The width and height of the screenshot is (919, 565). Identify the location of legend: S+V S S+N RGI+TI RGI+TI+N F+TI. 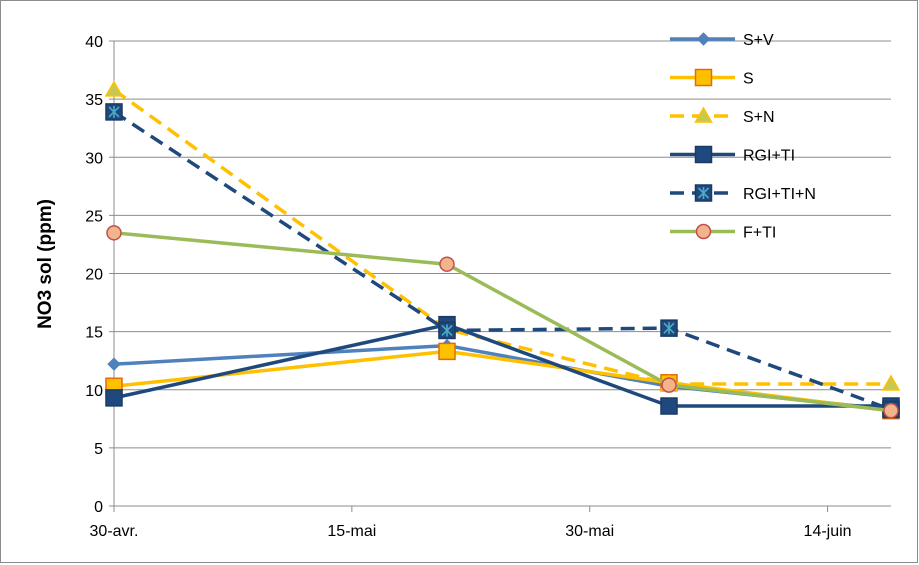
(743, 137).